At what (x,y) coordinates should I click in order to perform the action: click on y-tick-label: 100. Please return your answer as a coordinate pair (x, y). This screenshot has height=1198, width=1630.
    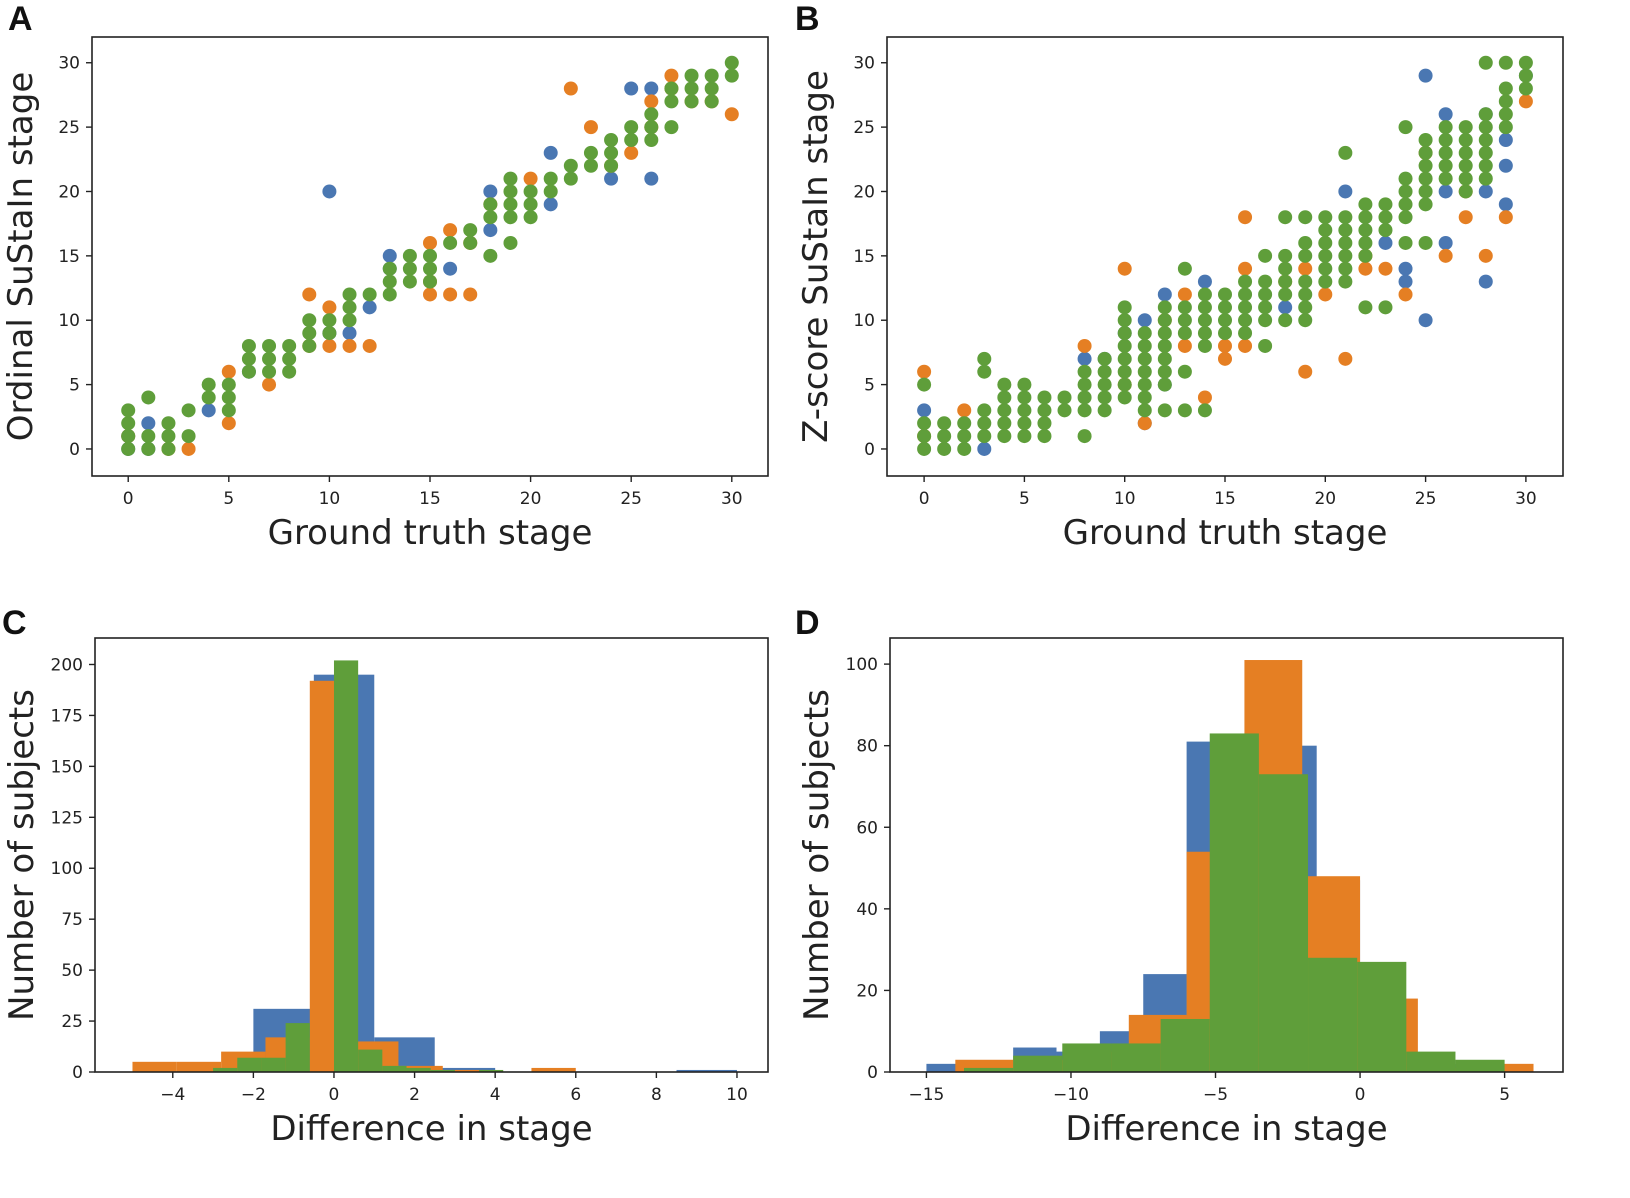
    Looking at the image, I should click on (862, 665).